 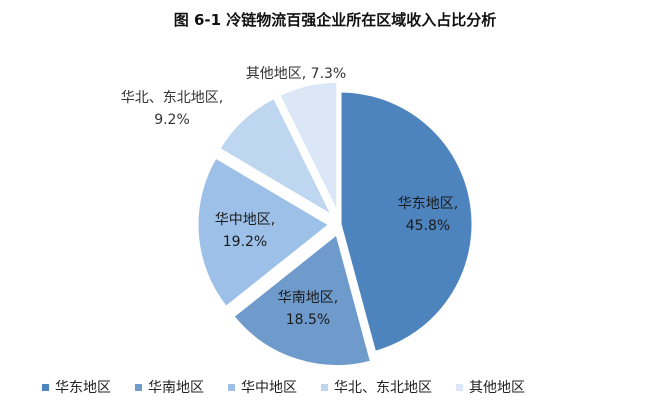 What do you see at coordinates (245, 231) in the screenshot?
I see `slice-label-3: 华中地区, 19.2%` at bounding box center [245, 231].